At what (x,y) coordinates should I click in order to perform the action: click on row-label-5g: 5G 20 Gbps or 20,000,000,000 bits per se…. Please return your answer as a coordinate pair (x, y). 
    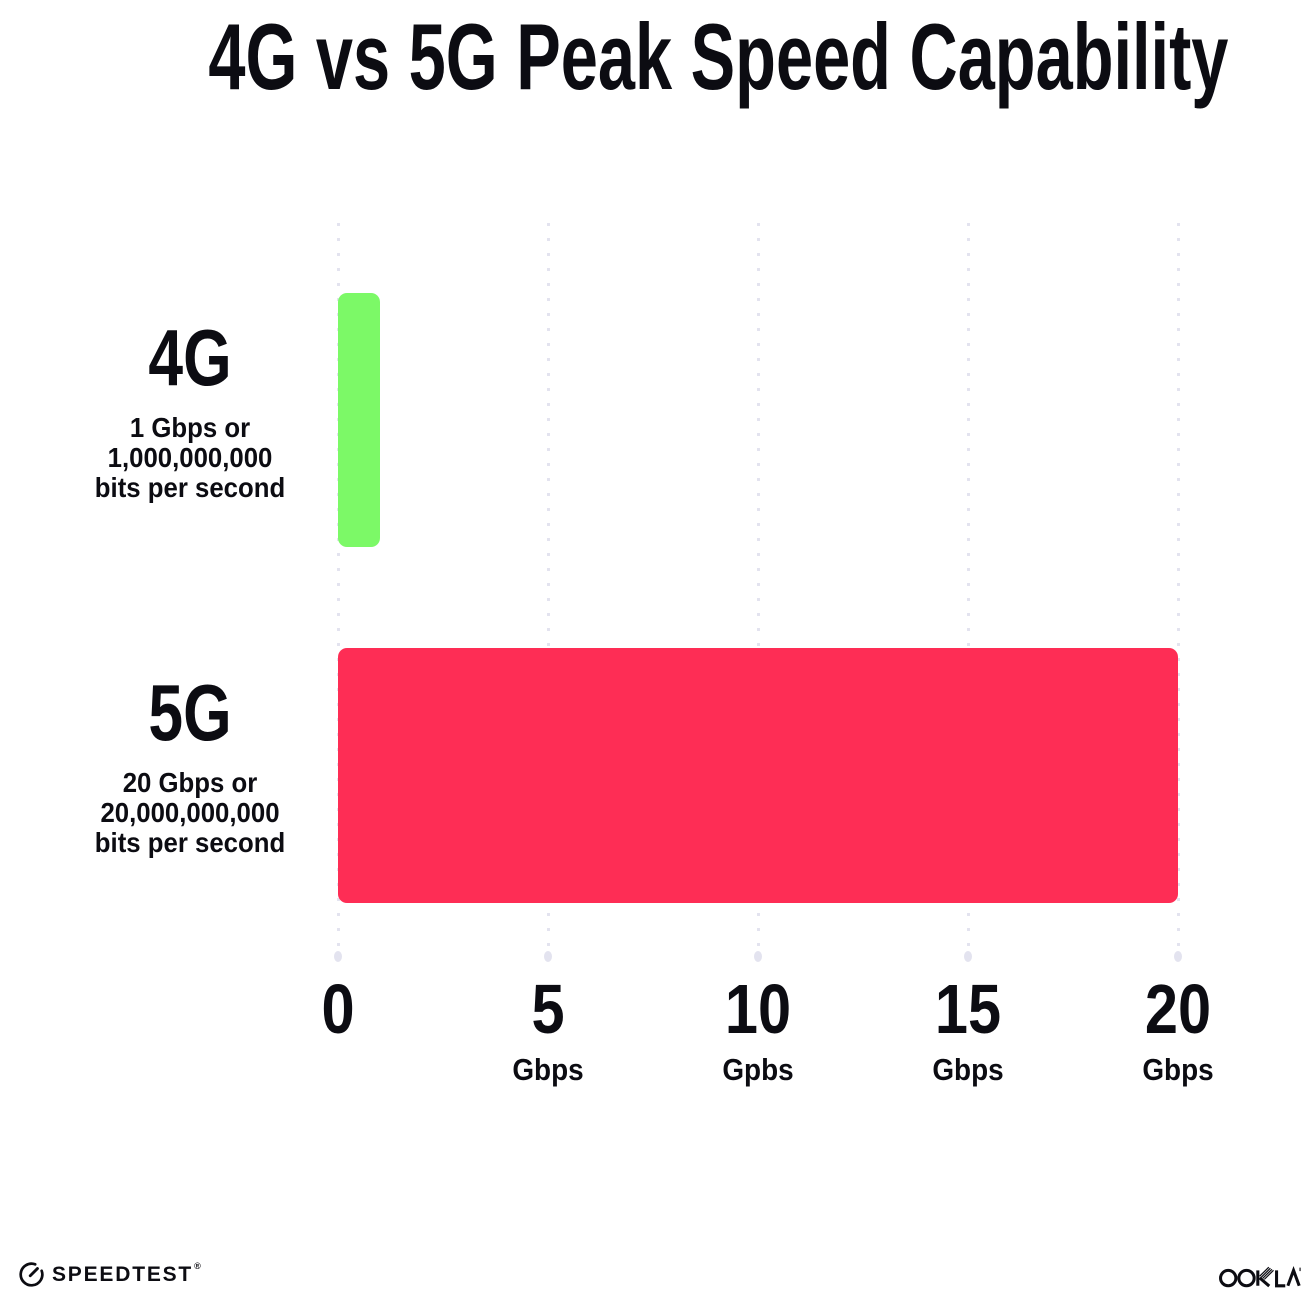
    Looking at the image, I should click on (190, 765).